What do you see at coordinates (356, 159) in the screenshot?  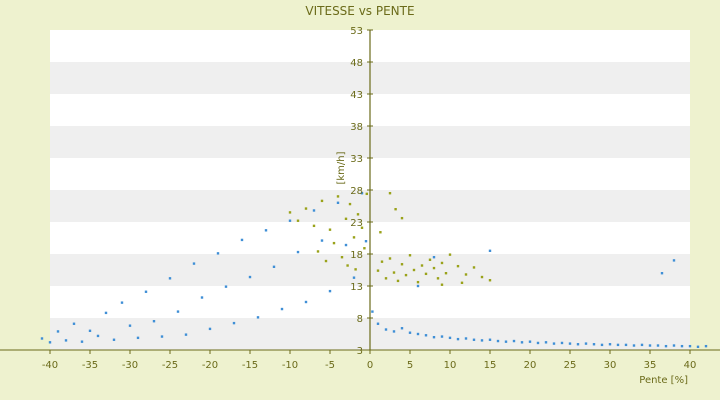 I see `y-tick-label: 33` at bounding box center [356, 159].